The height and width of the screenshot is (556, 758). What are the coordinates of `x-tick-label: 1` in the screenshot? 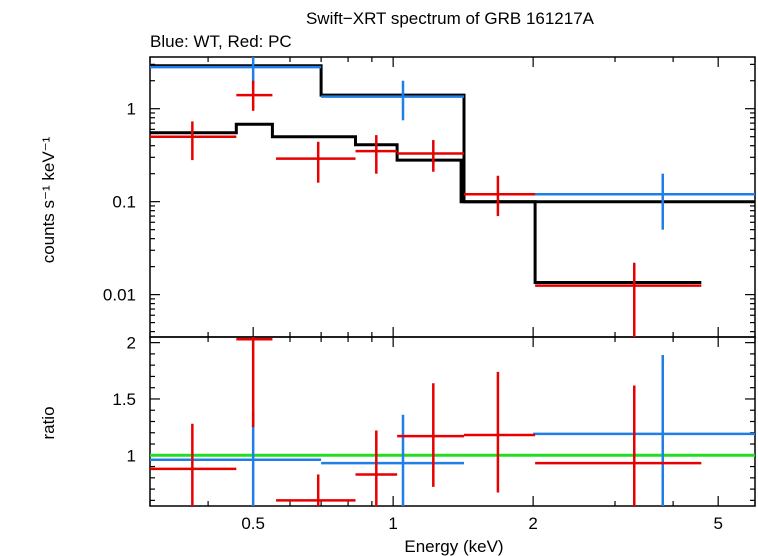 It's located at (392, 523).